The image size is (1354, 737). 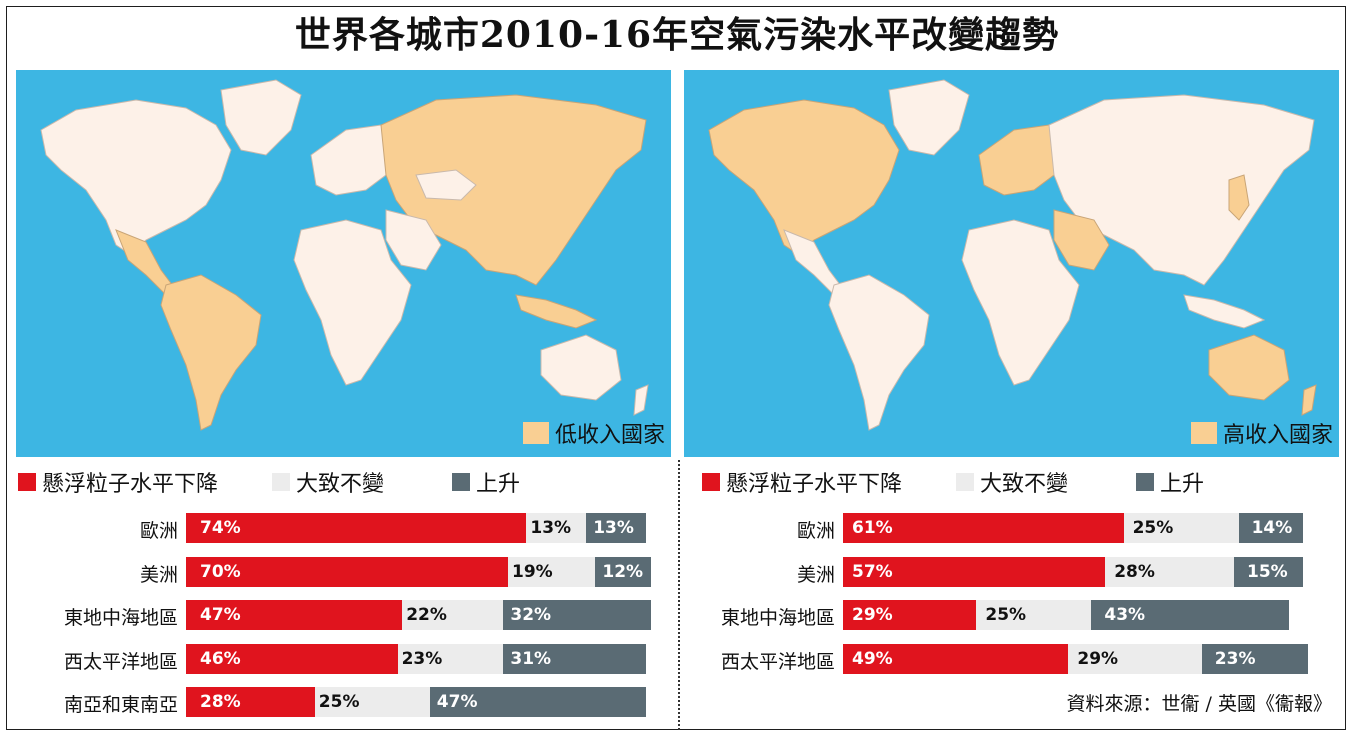 I want to click on bar-value-label: 32%, so click(x=531, y=615).